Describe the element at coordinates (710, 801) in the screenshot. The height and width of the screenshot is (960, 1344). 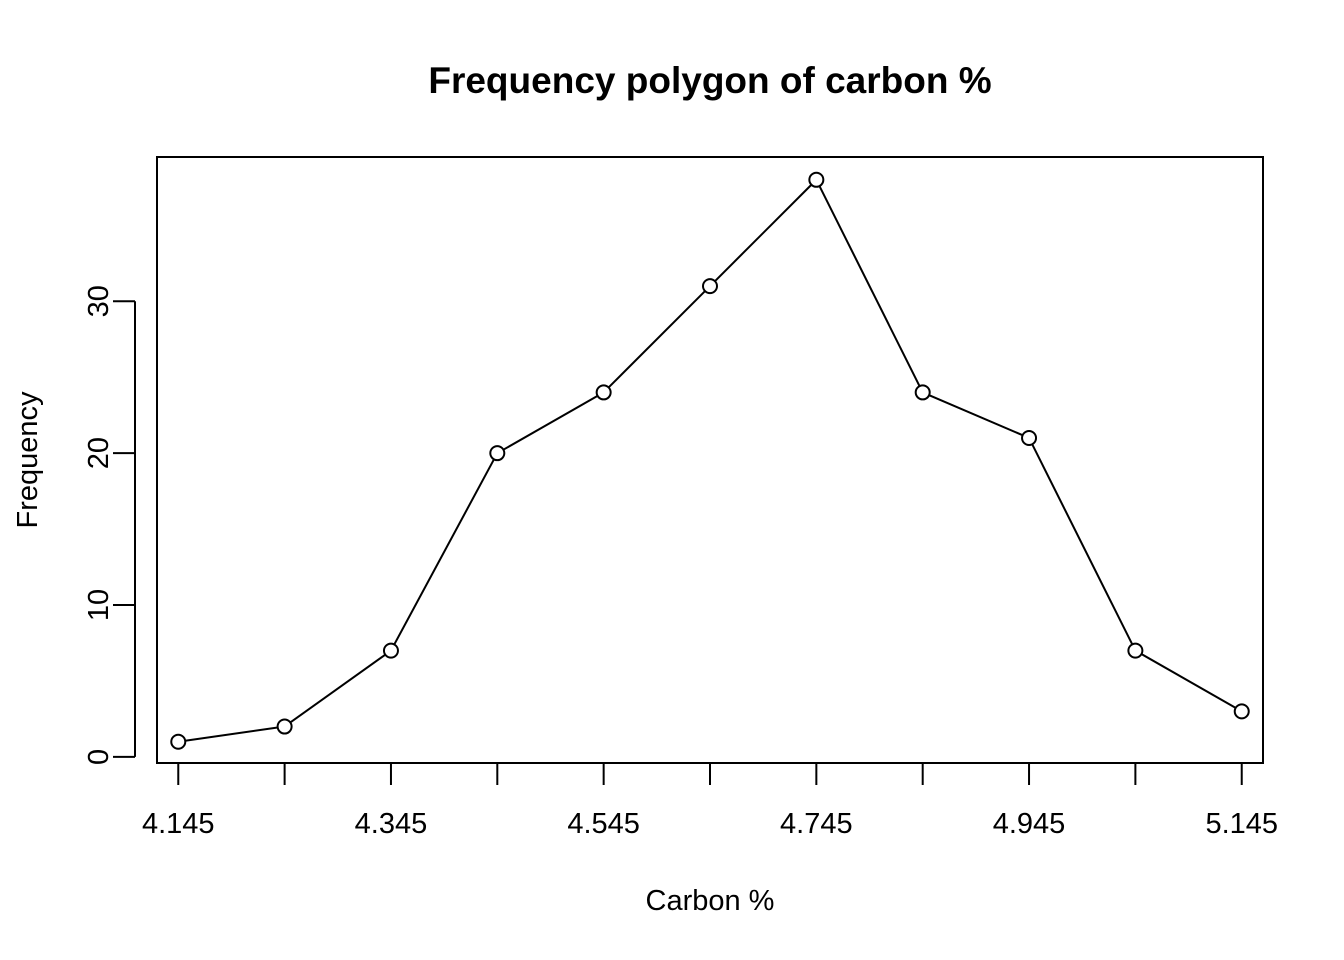
I see `x-axis: 4.145 4.345 4.545 4.745 4.945 5.145` at that location.